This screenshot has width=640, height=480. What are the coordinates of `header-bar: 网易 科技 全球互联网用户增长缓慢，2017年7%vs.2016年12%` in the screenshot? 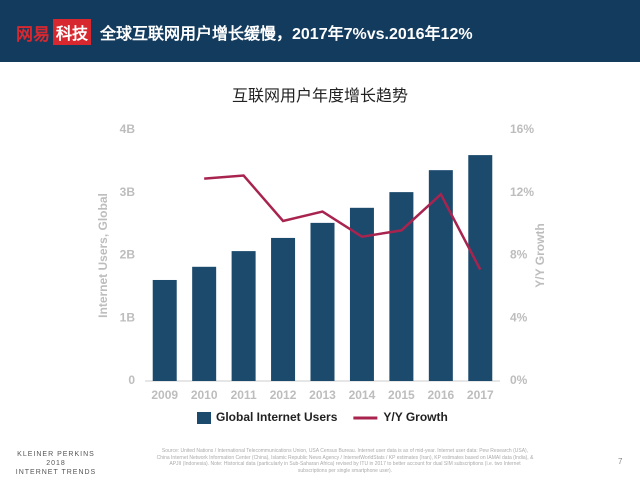 It's located at (320, 31).